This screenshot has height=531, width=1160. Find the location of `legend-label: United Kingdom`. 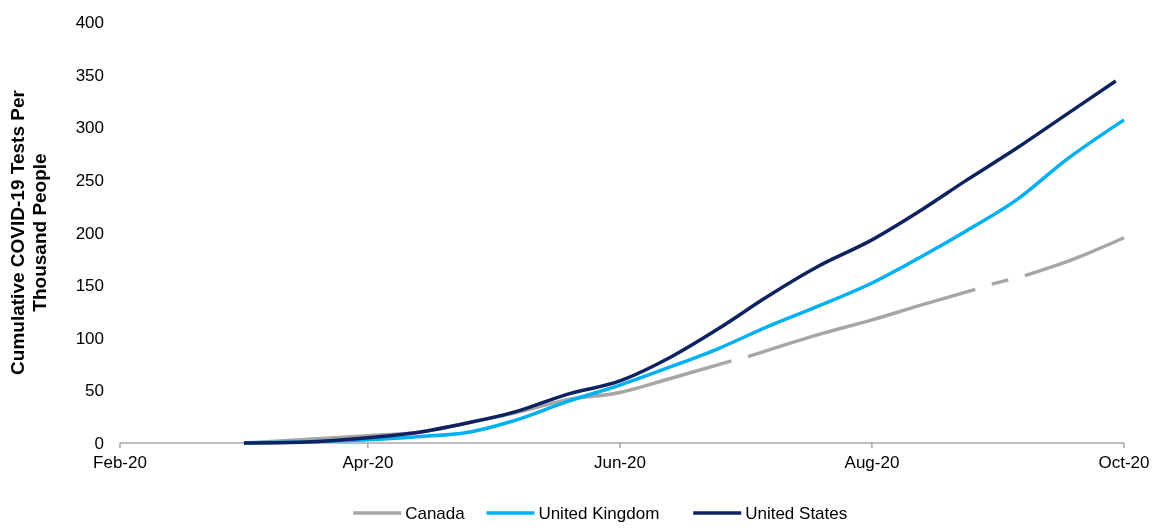

legend-label: United Kingdom is located at coordinates (599, 513).